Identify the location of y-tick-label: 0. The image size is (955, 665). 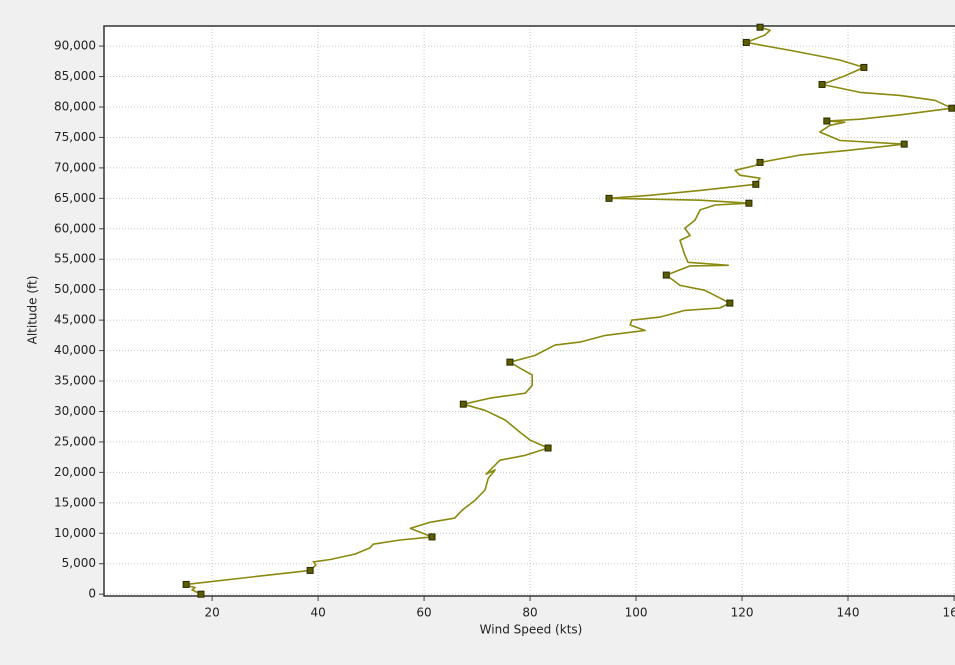
(92, 594).